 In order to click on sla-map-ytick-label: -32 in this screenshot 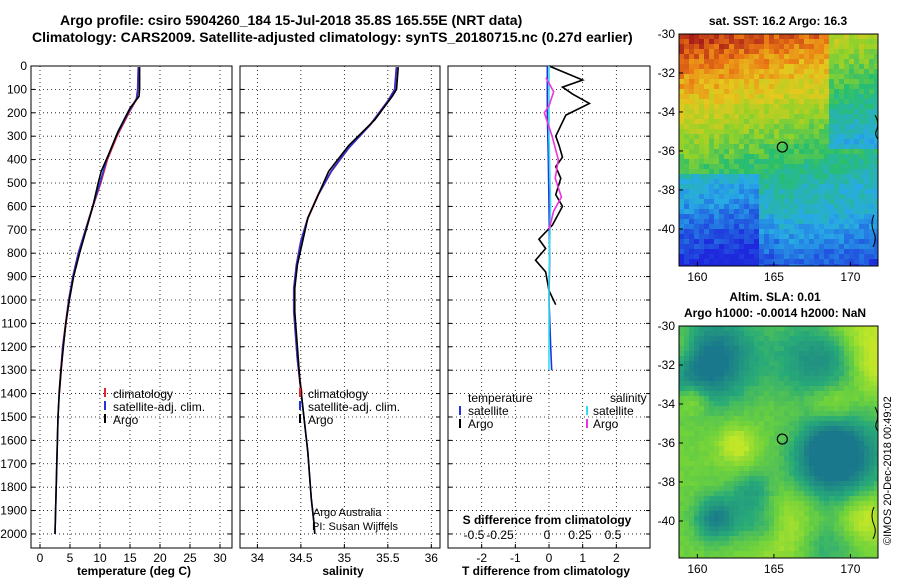, I will do `click(667, 365)`.